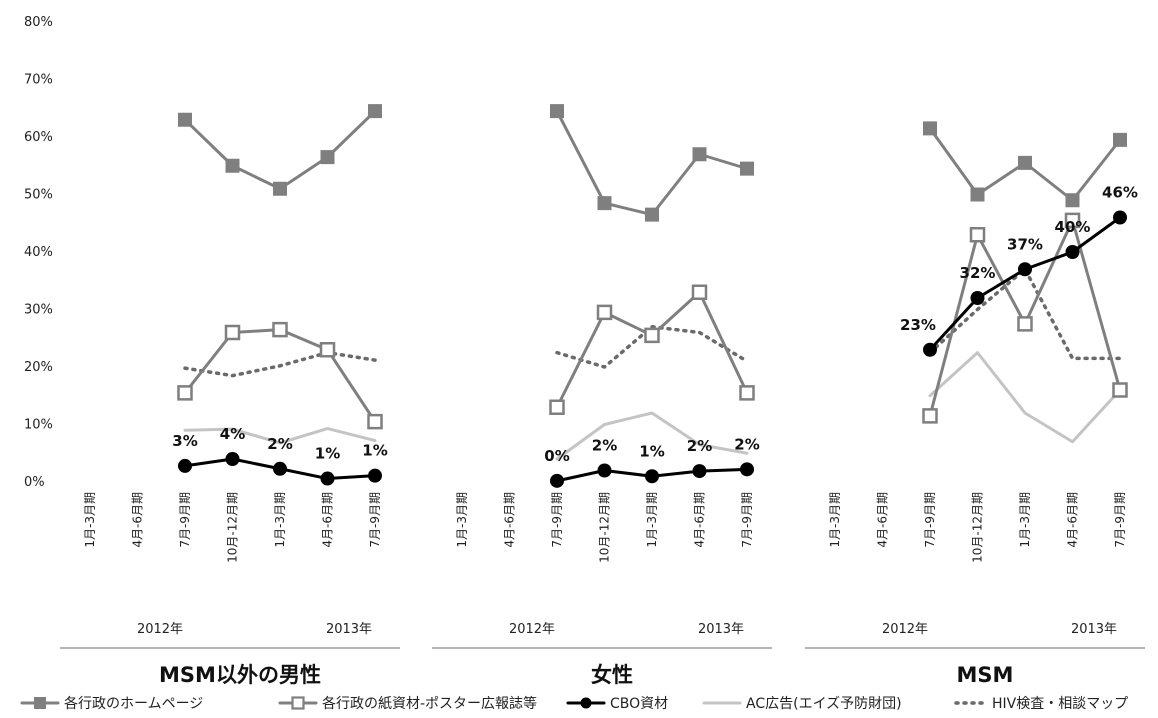 This screenshot has height=718, width=1158. Describe the element at coordinates (617, 704) in the screenshot. I see `legend-item-2: CBO資材` at that location.